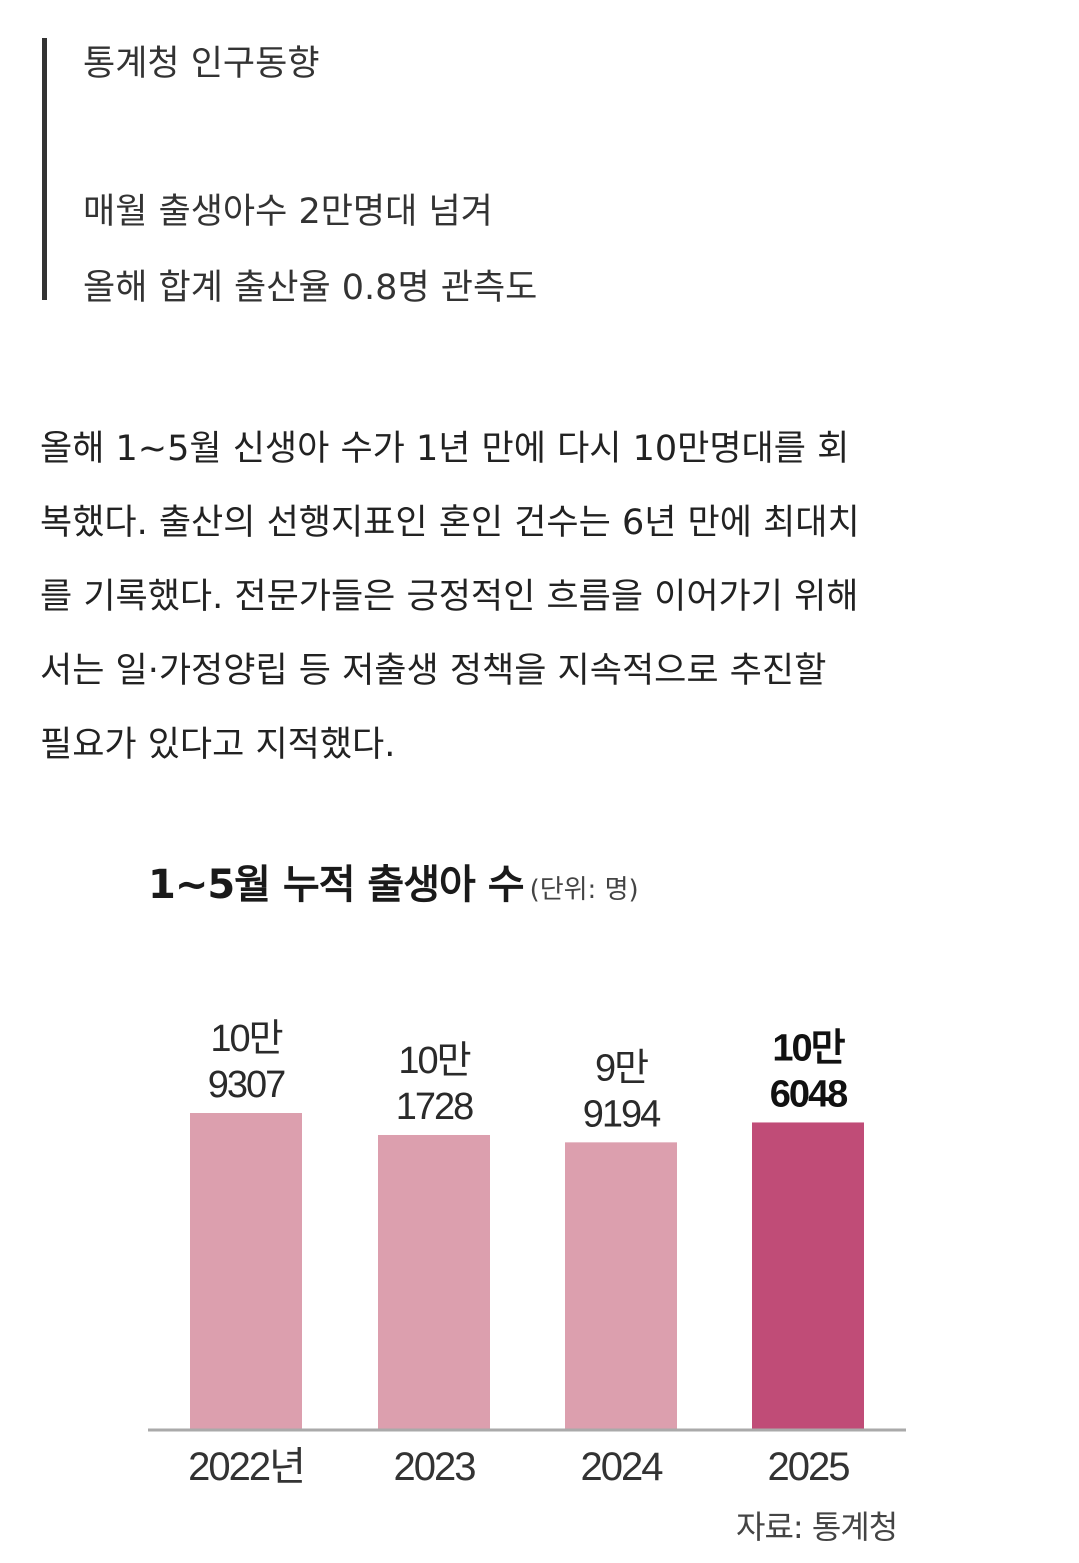  Describe the element at coordinates (246, 1039) in the screenshot. I see `bar-value-label-0-0: 10만` at that location.